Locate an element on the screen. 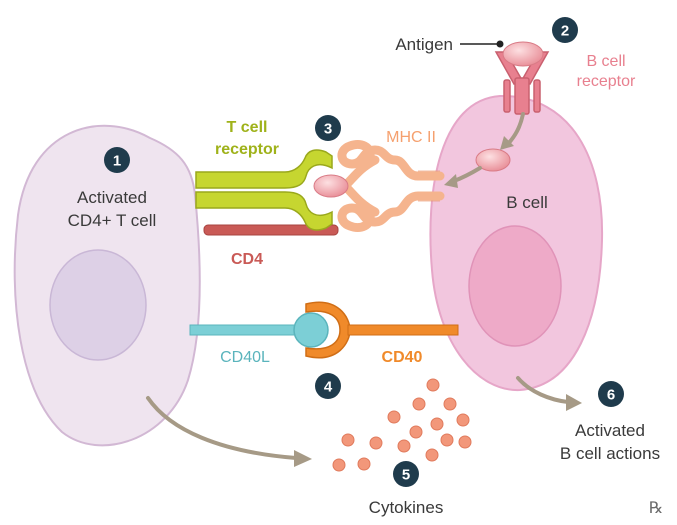 The height and width of the screenshot is (525, 677). cd40 is located at coordinates (382, 330).